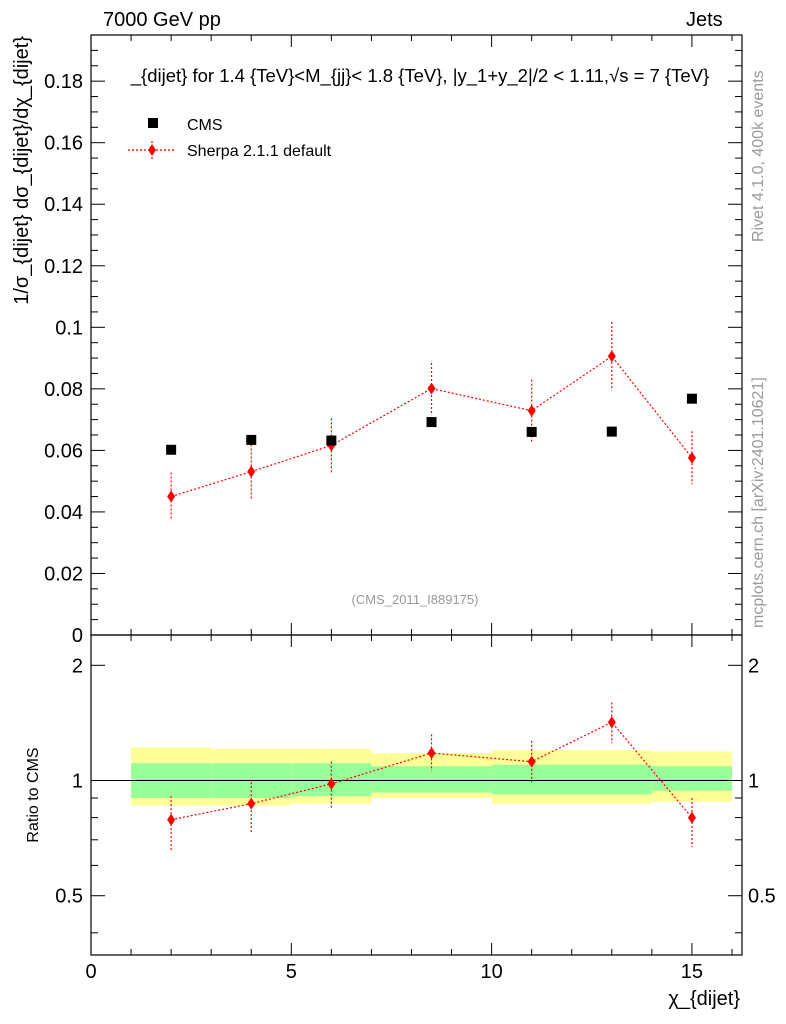 This screenshot has width=786, height=1024. Describe the element at coordinates (758, 156) in the screenshot. I see `side-rivet-label: Rivet 4.1.0, 400k events` at that location.